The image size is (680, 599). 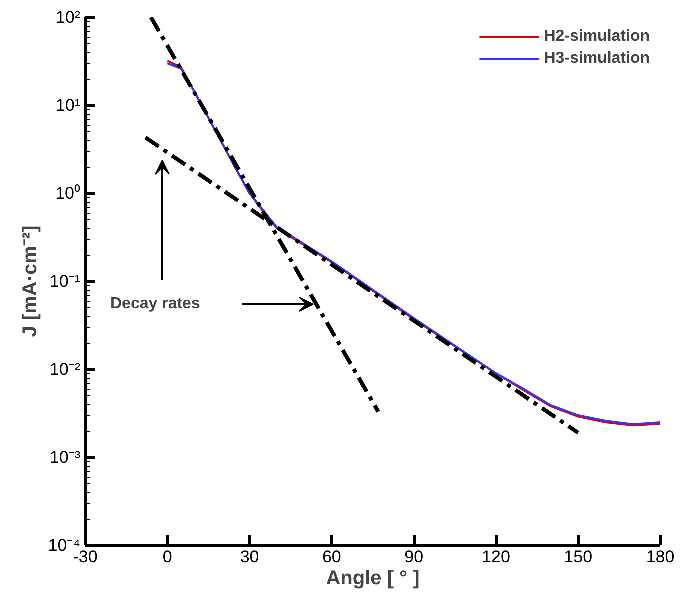 I want to click on x-tick-label: 150, so click(x=578, y=557).